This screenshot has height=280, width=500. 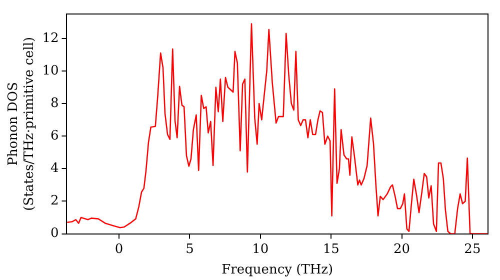 What do you see at coordinates (190, 249) in the screenshot?
I see `x-tick-label: 5` at bounding box center [190, 249].